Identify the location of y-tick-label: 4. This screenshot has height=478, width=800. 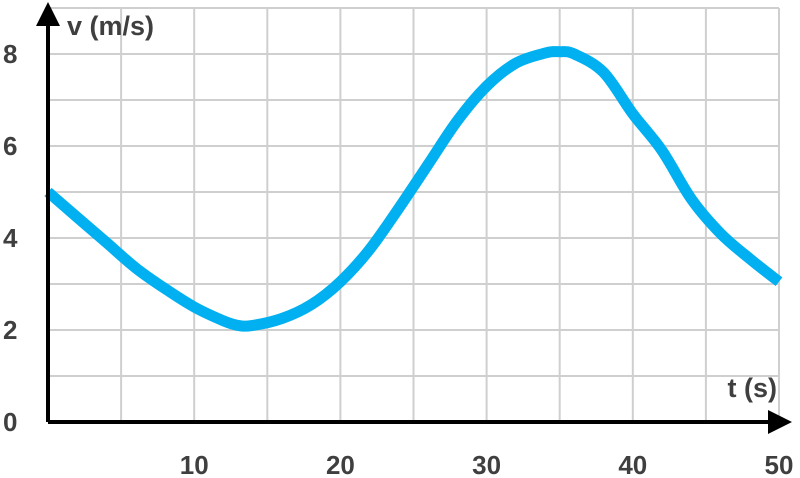
(10, 238).